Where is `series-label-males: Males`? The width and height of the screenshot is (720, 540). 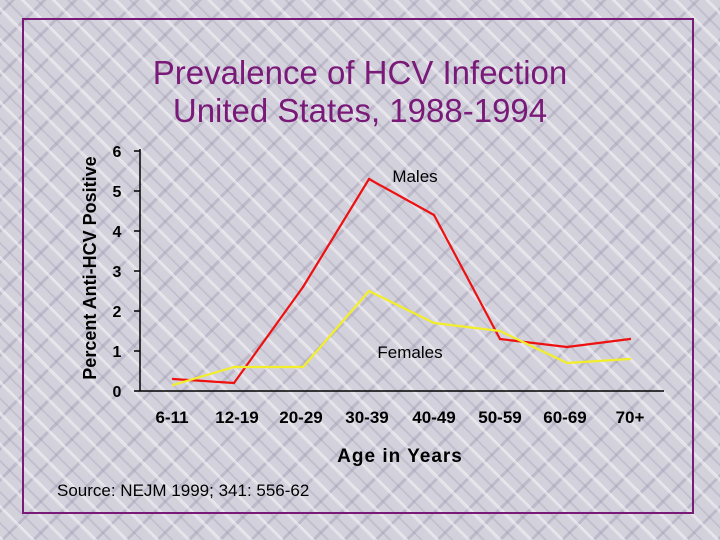 series-label-males: Males is located at coordinates (414, 176).